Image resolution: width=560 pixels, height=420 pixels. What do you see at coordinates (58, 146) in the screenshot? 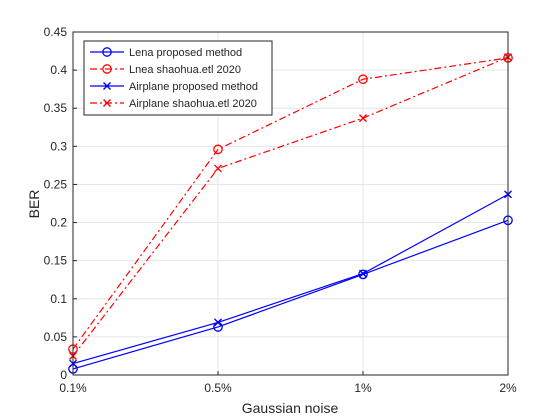
I see `y-tick-label: 0.3` at bounding box center [58, 146].